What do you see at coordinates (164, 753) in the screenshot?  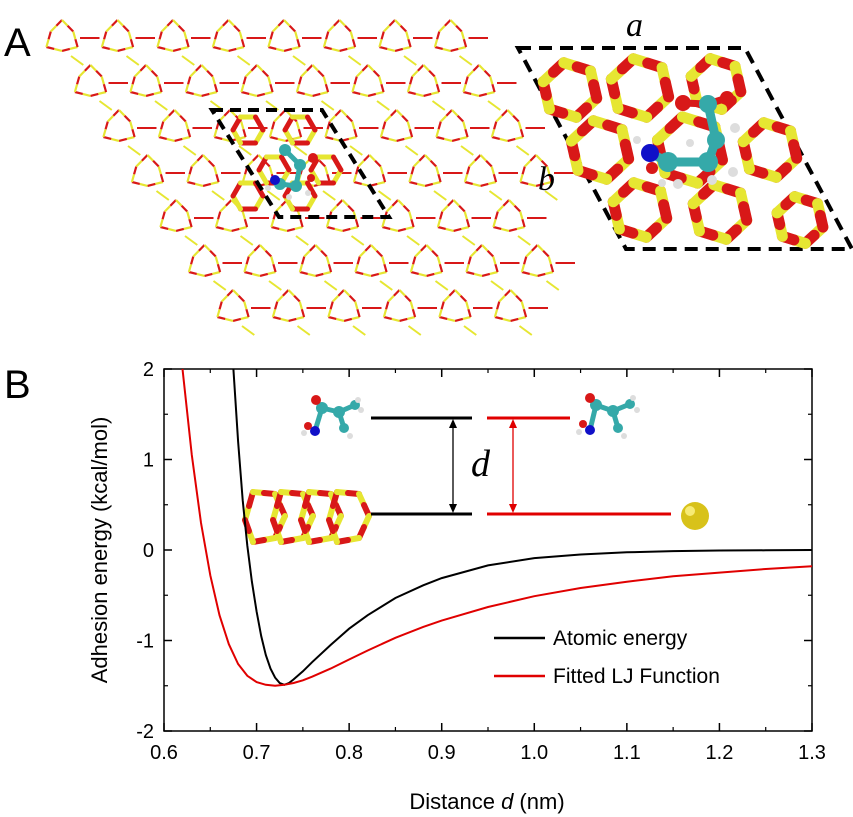 I see `x-tick-label: 0.6` at bounding box center [164, 753].